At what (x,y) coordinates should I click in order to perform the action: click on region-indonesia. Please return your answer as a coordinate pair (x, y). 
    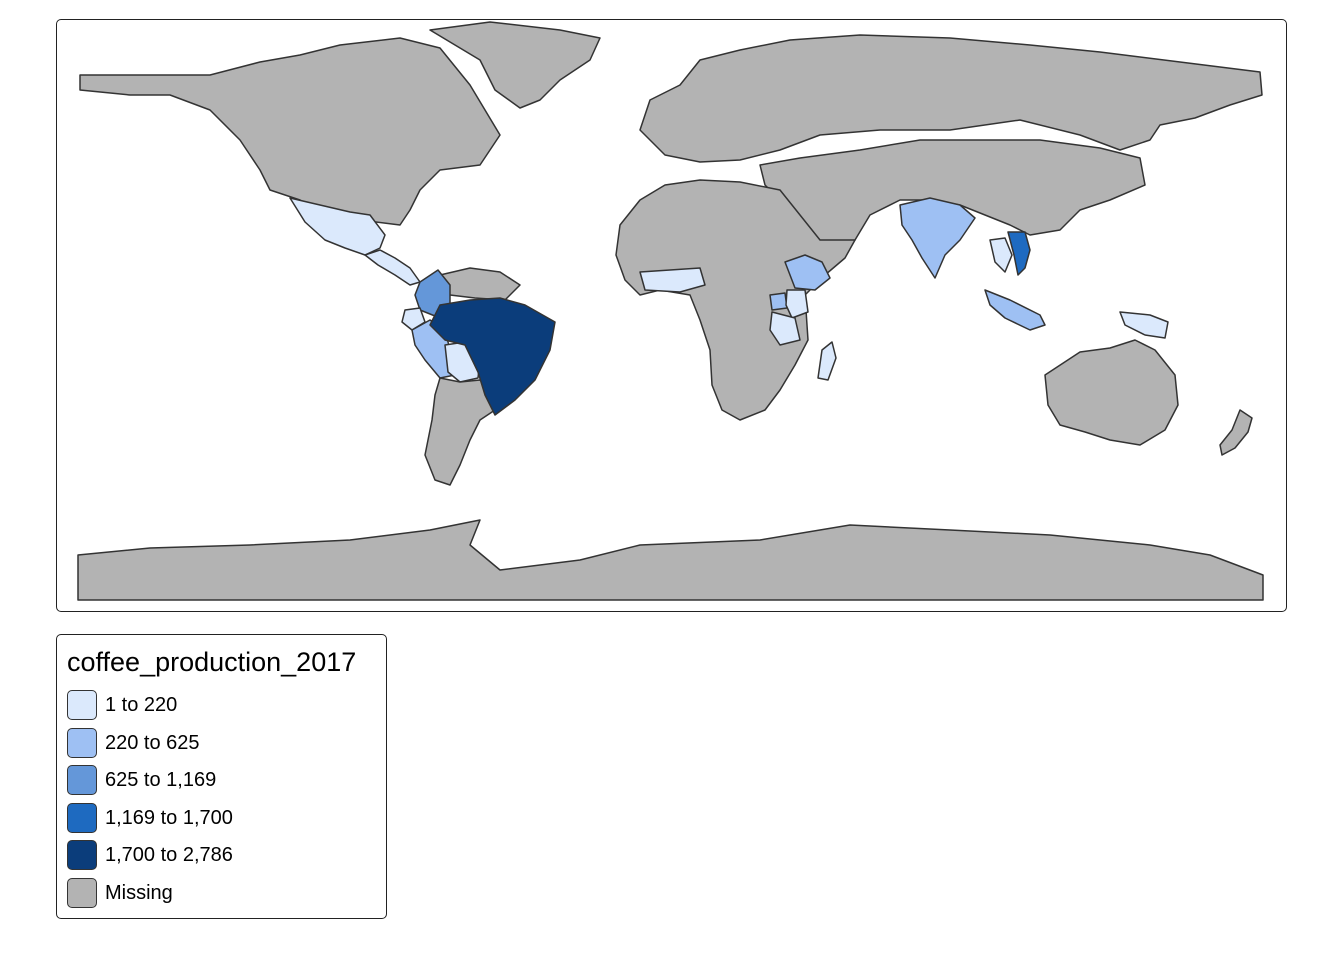
    Looking at the image, I should click on (1015, 310).